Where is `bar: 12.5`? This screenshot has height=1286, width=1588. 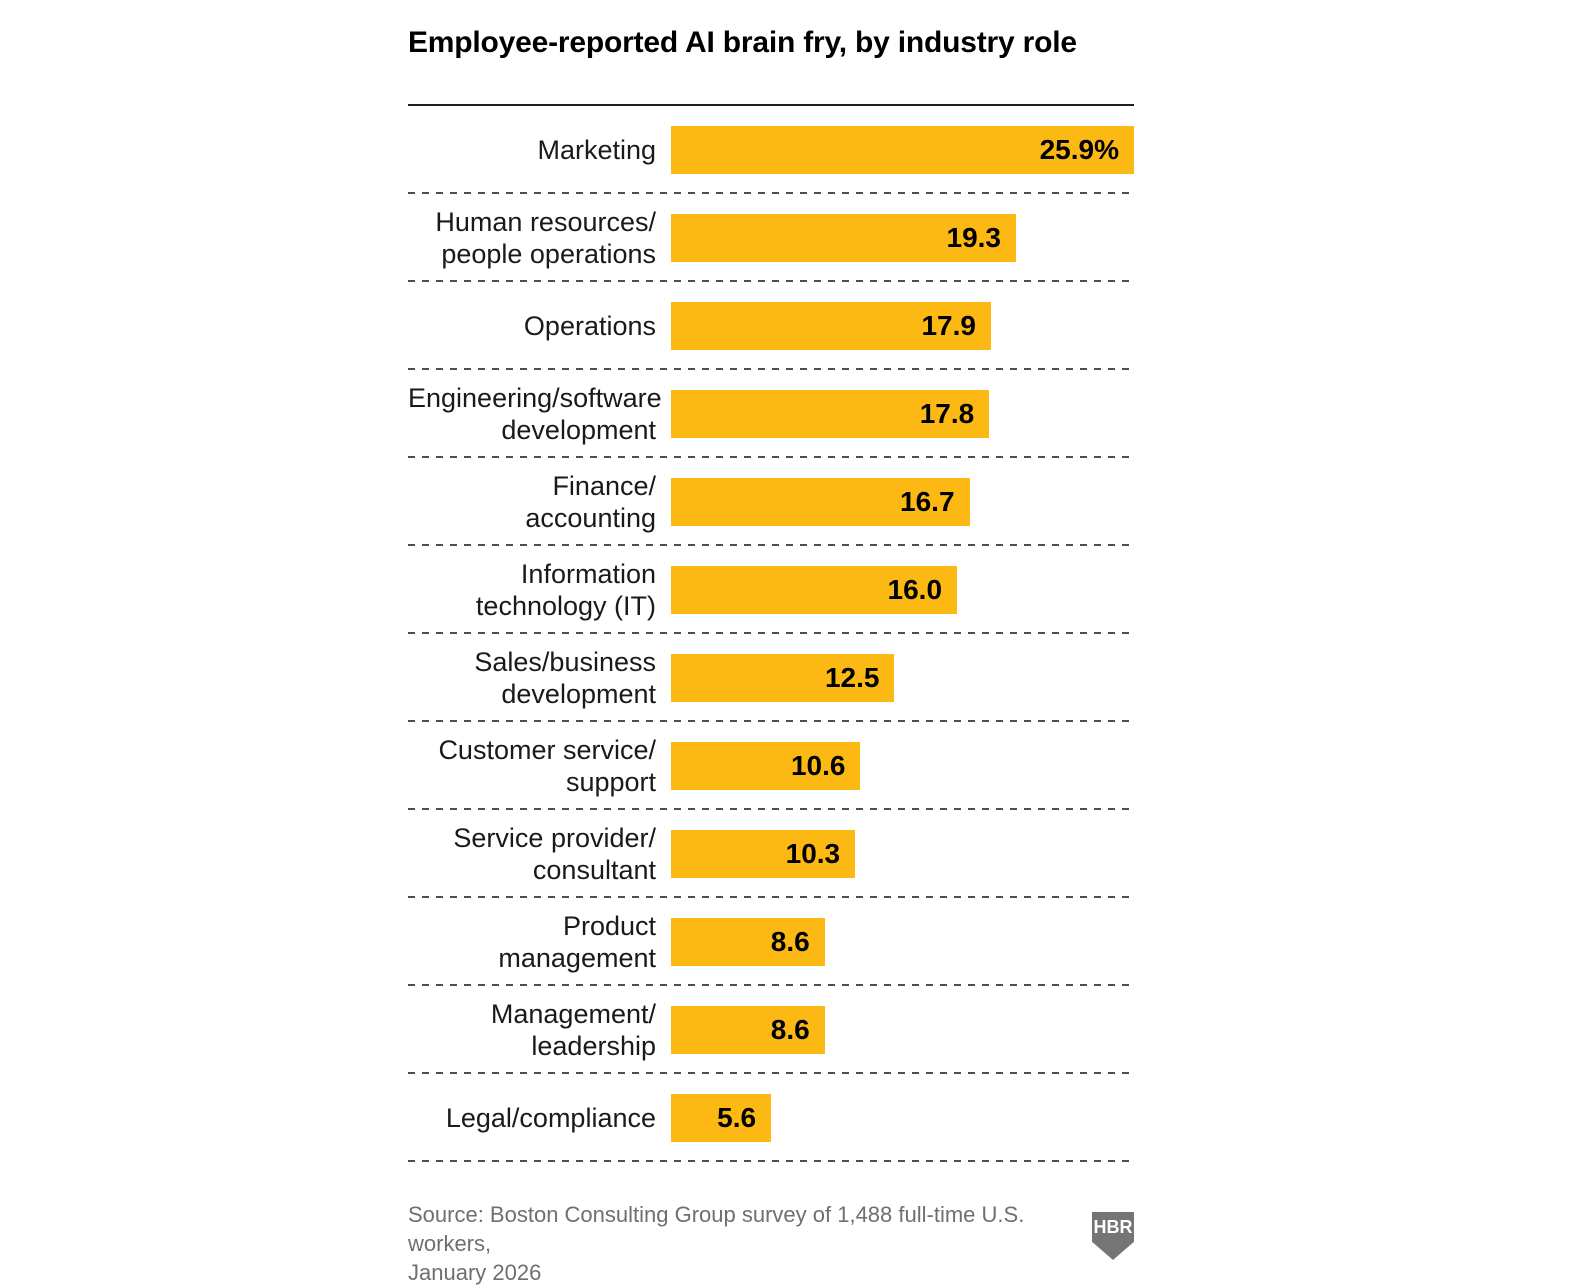
bar: 12.5 is located at coordinates (783, 678).